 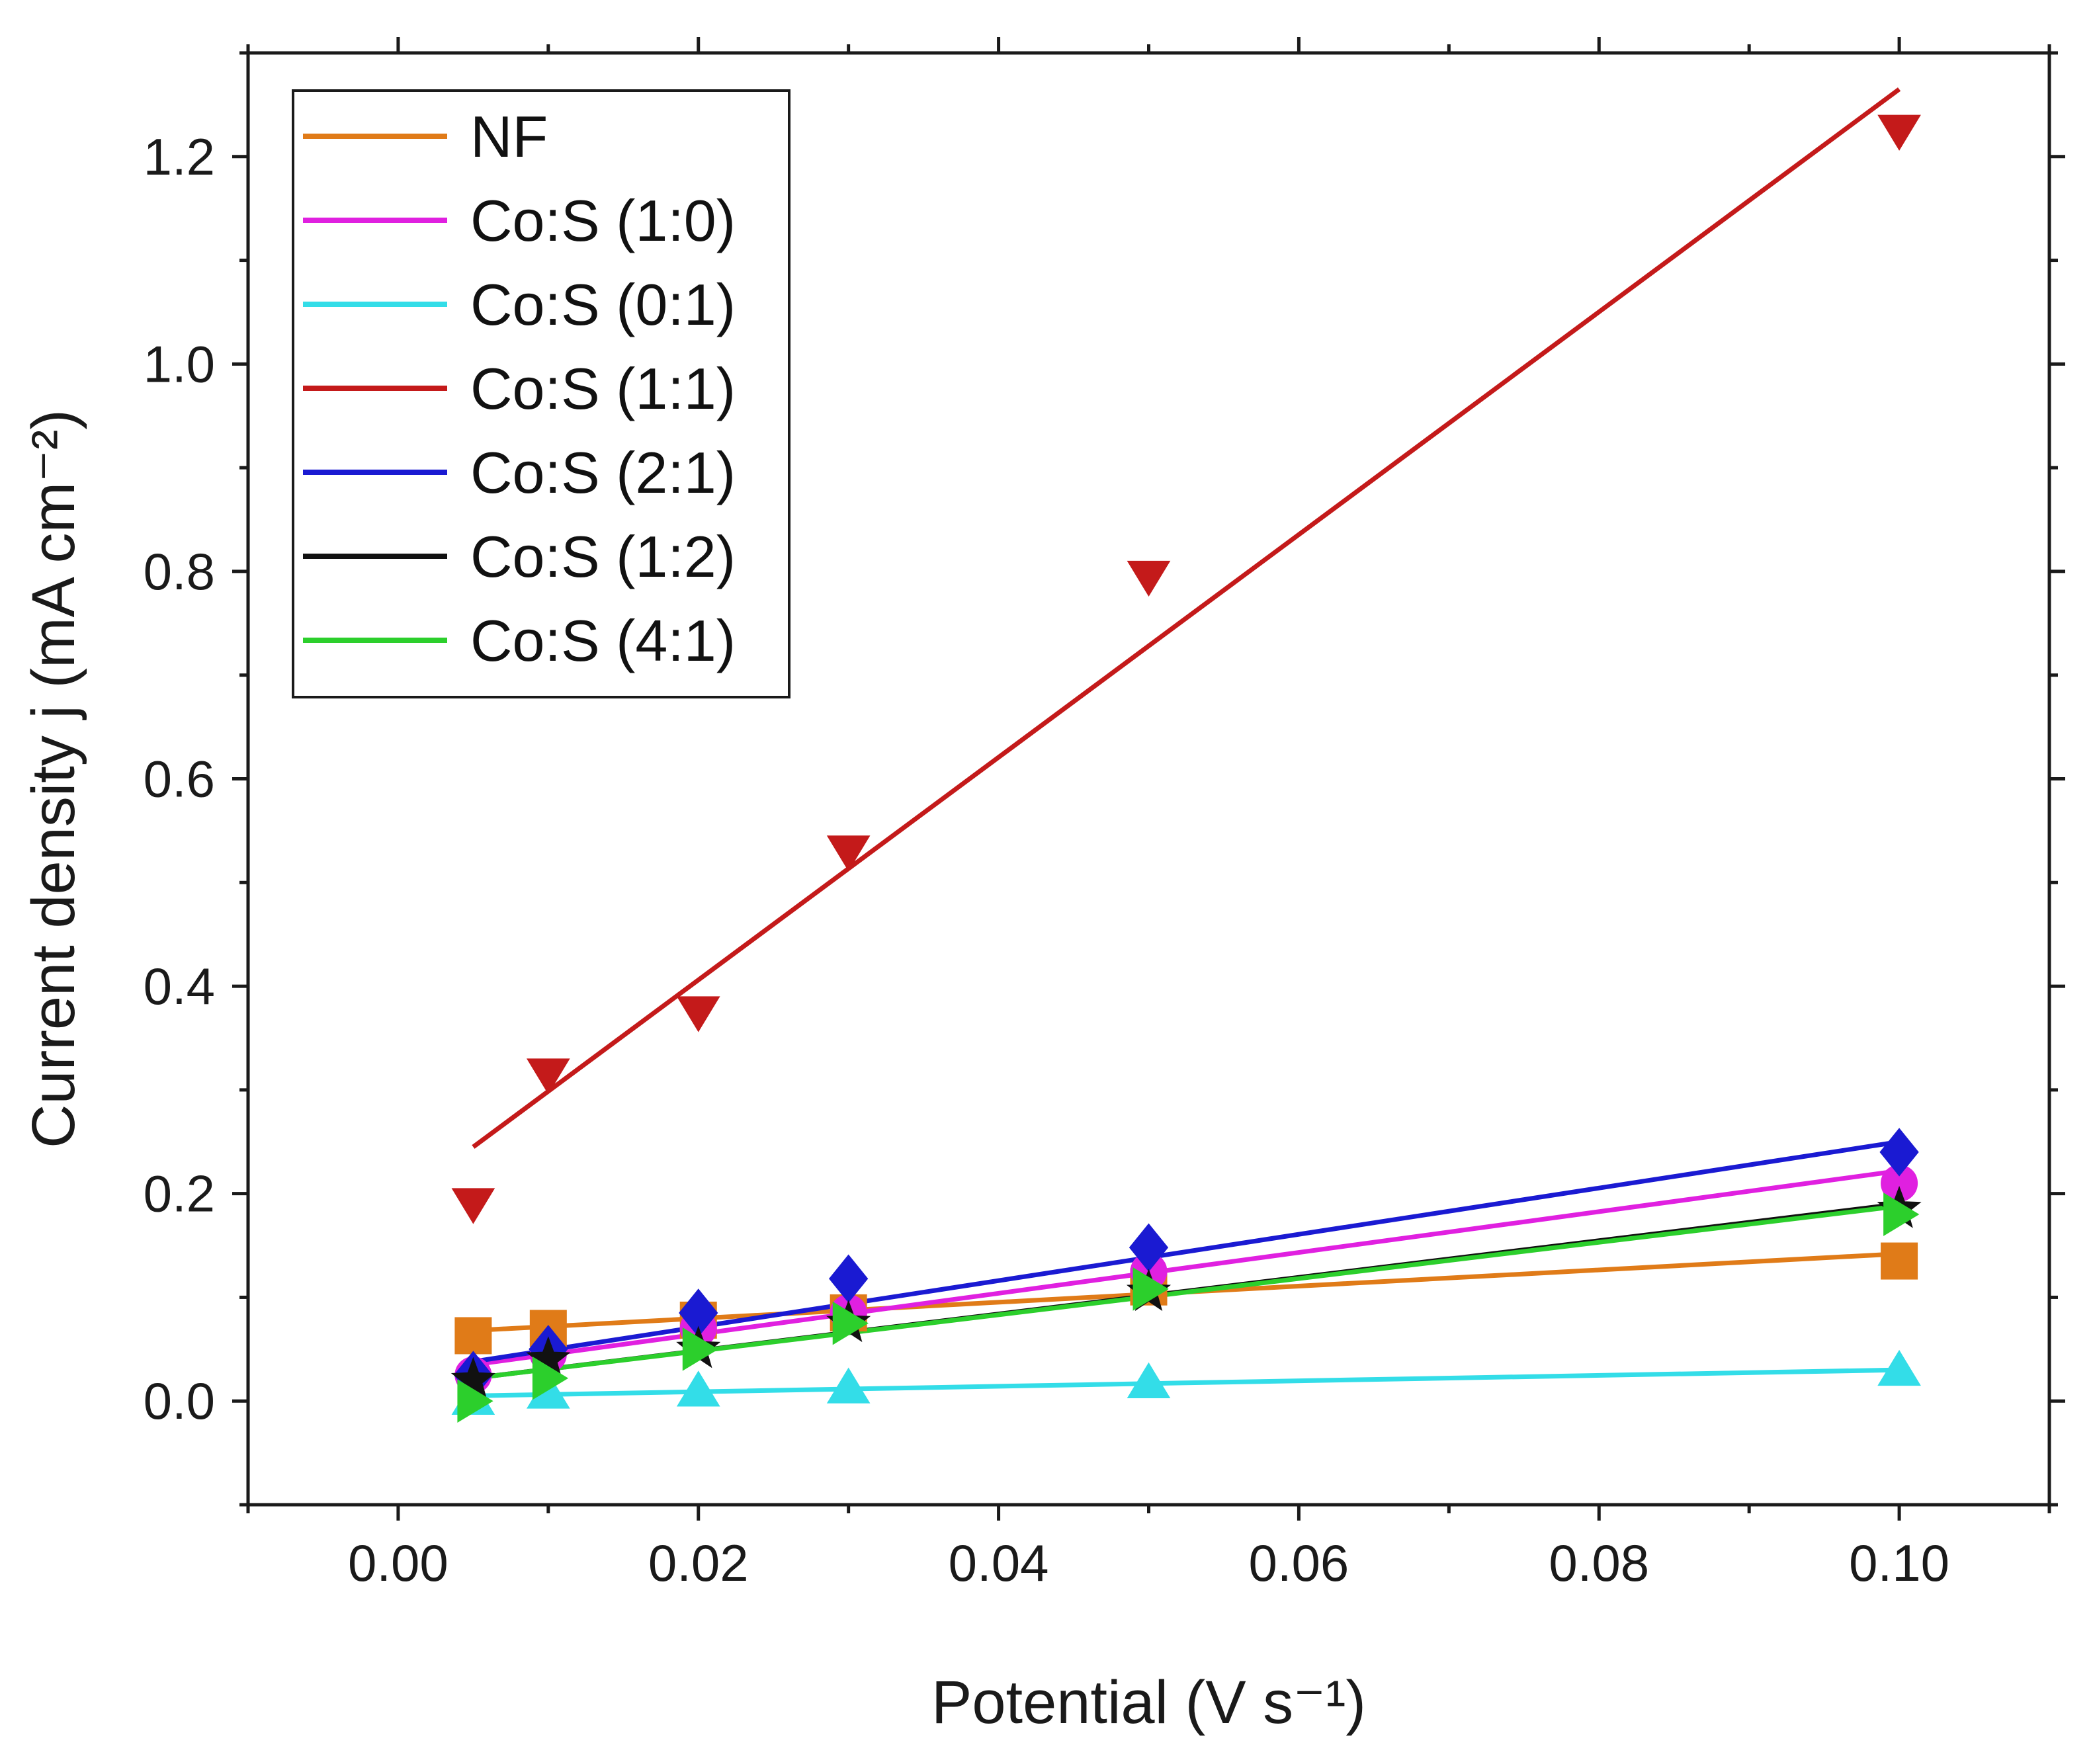 What do you see at coordinates (603, 388) in the screenshot?
I see `legend-label-co-s-1-1: Co:S (1:1)` at bounding box center [603, 388].